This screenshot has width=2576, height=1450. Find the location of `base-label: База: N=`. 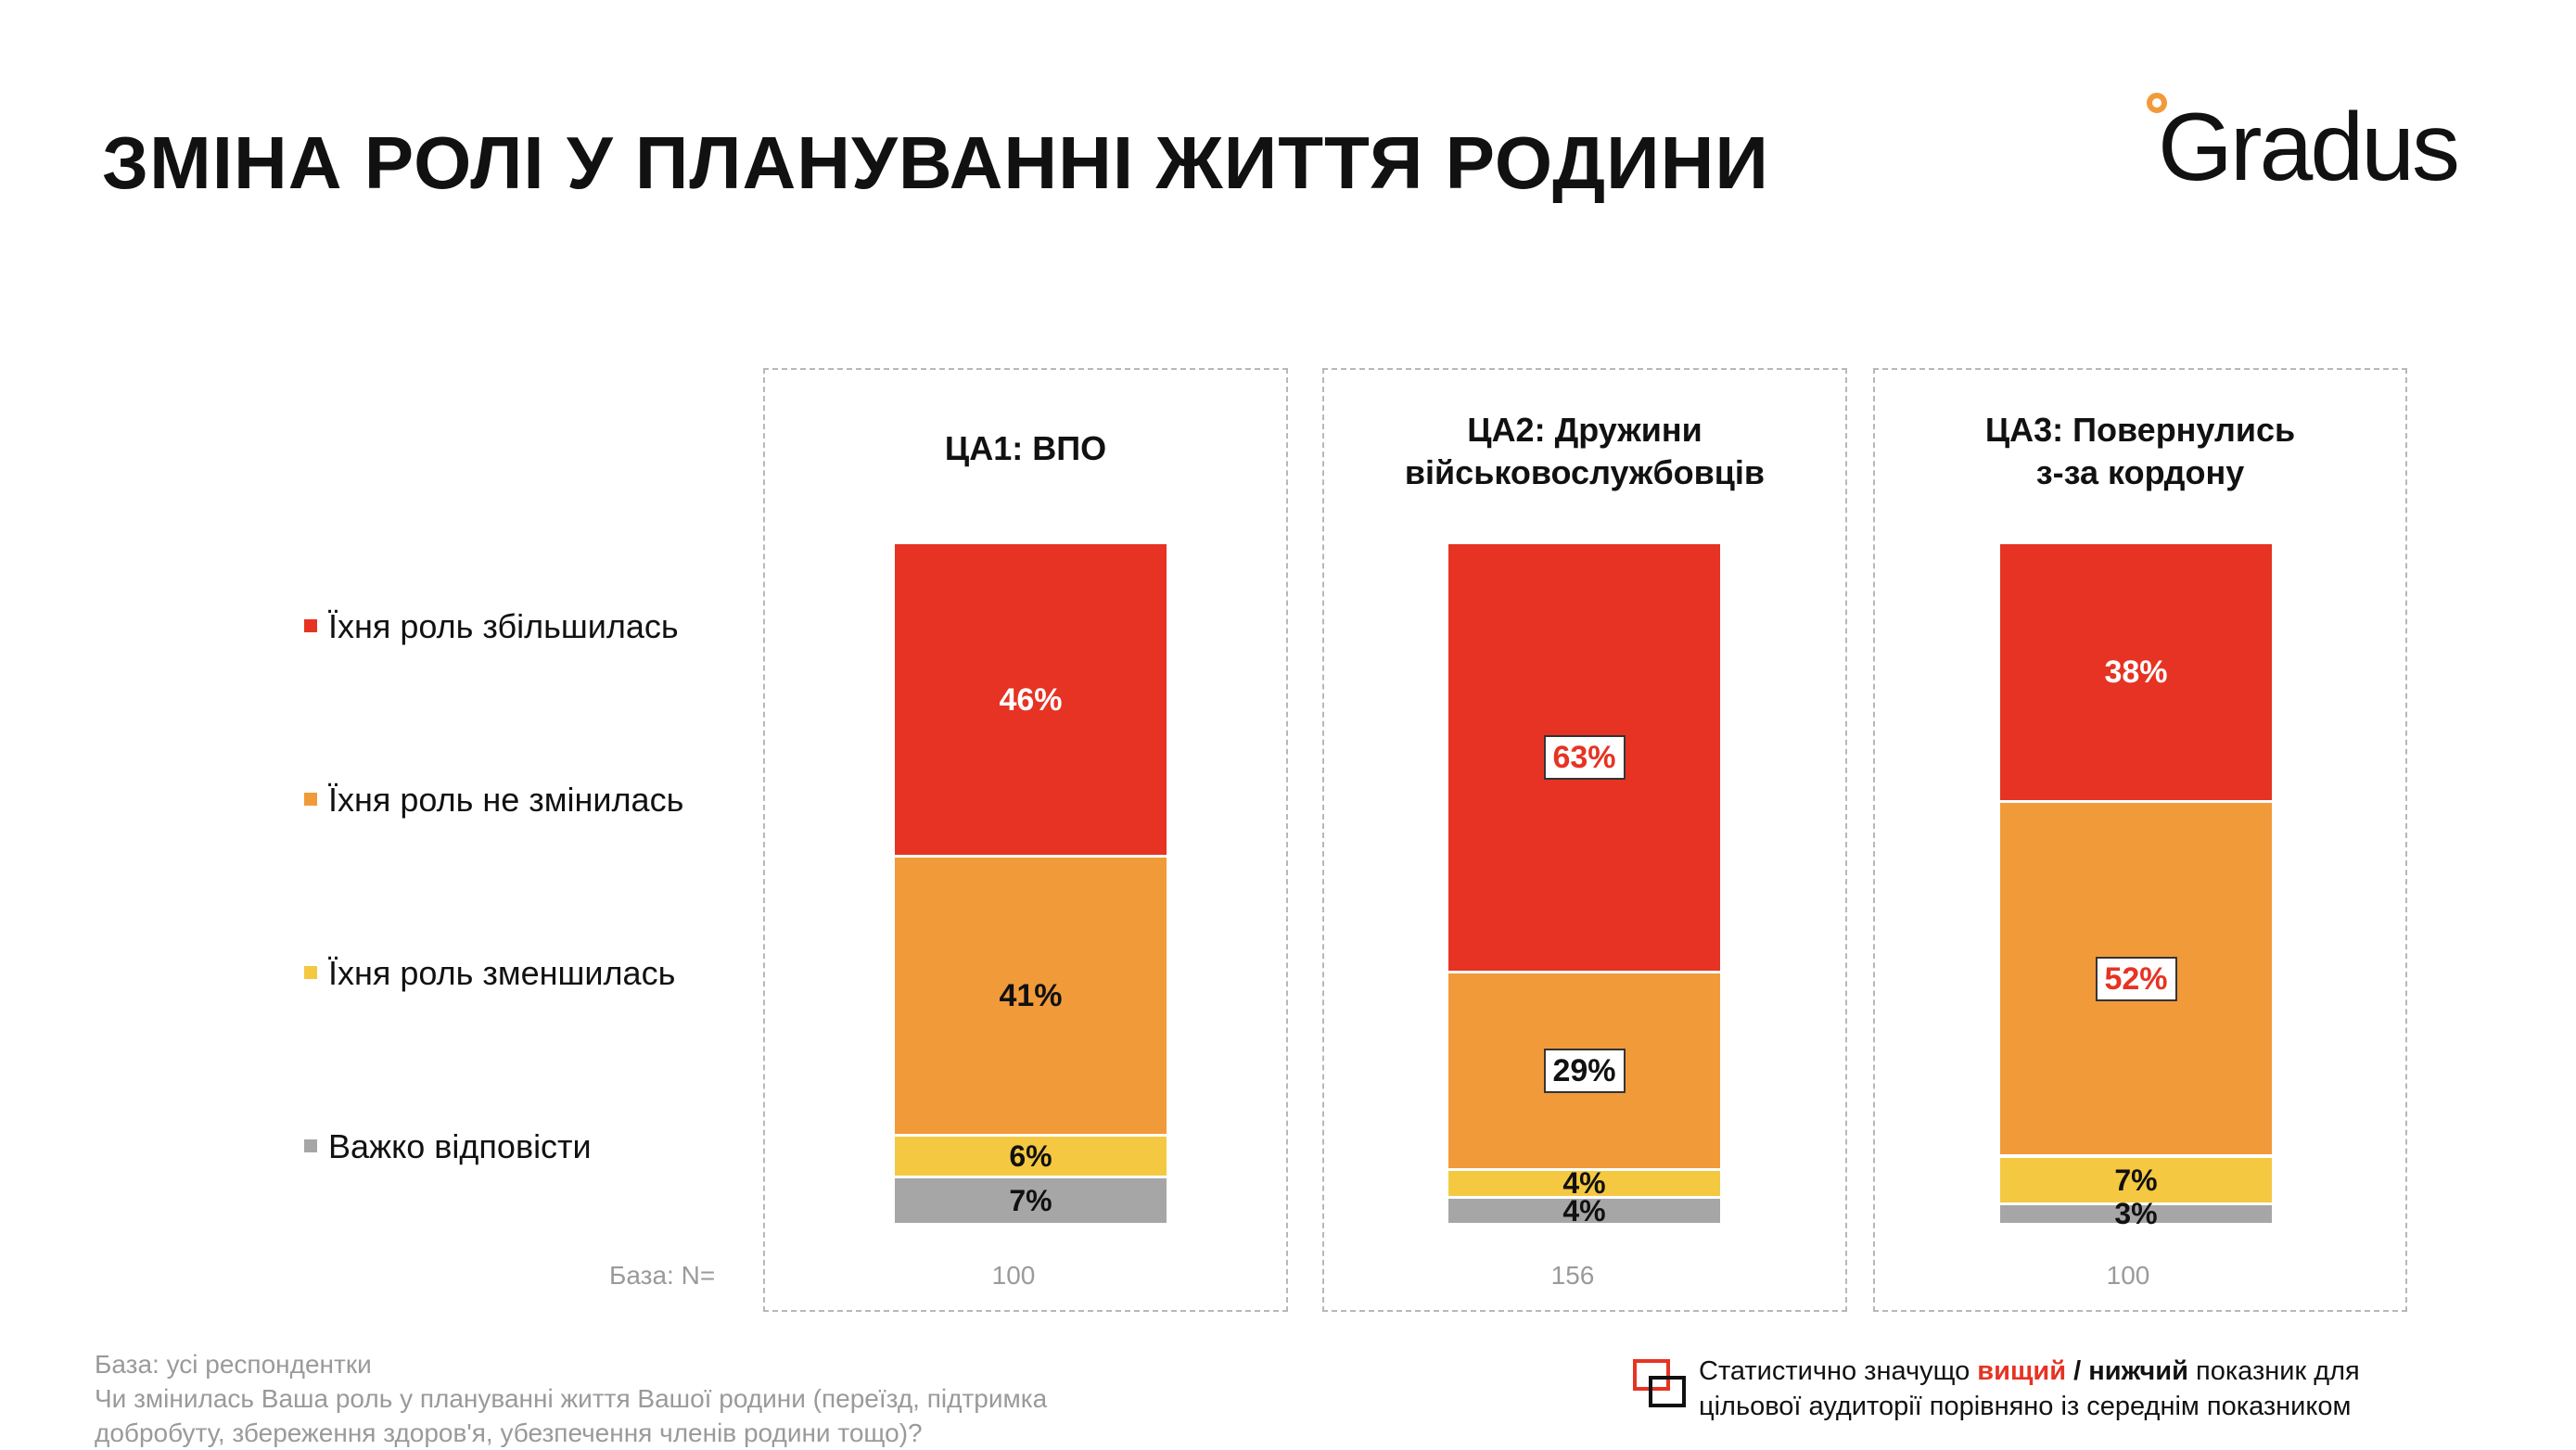

base-label: База: N= is located at coordinates (662, 1275).